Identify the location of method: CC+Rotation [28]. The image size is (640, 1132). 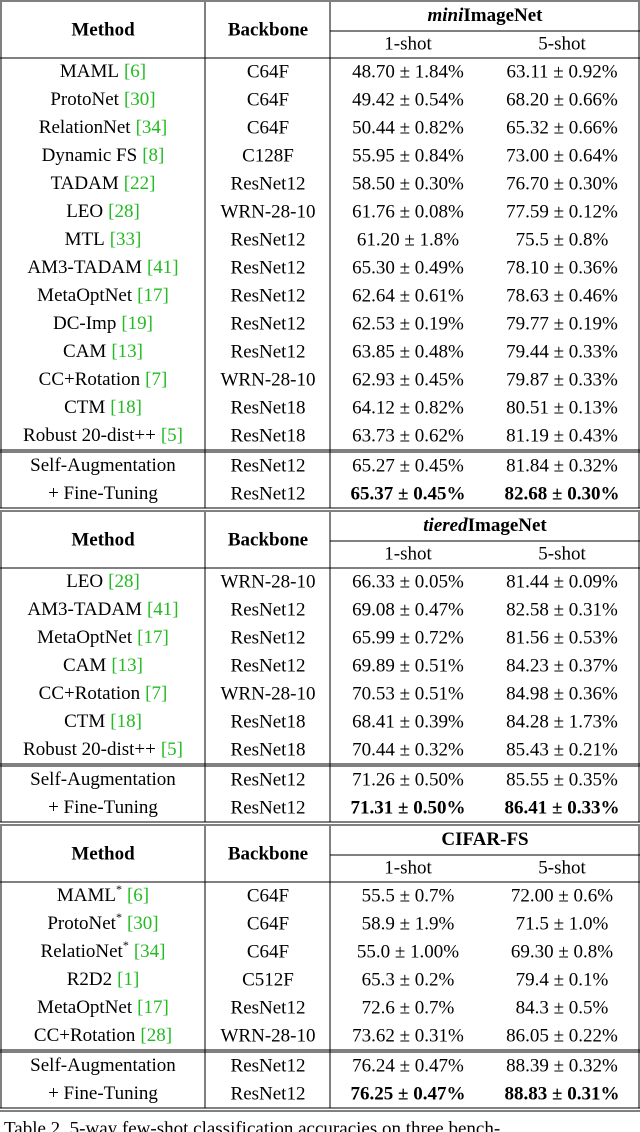
(103, 1035).